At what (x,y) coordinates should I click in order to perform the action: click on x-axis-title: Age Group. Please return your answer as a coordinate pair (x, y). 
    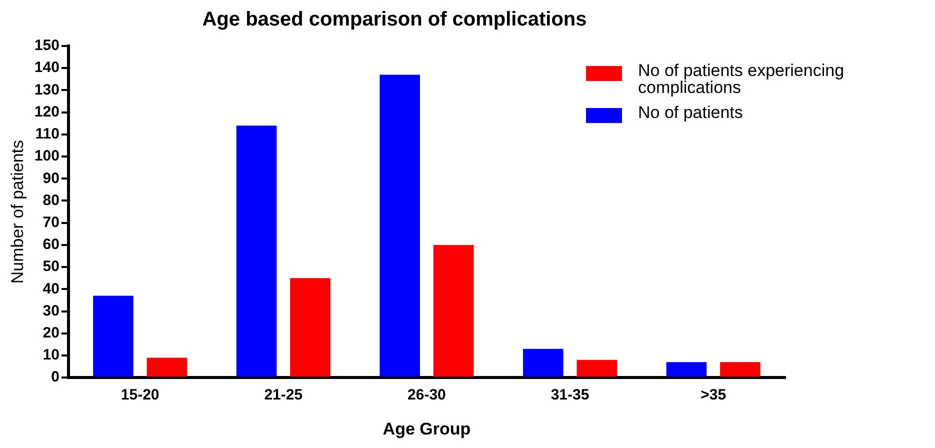
    Looking at the image, I should click on (426, 428).